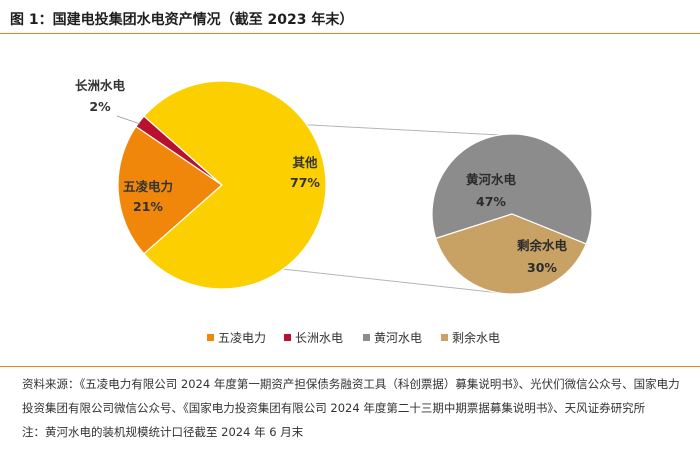  Describe the element at coordinates (398, 338) in the screenshot. I see `legend-label-3: 黄河水电` at that location.